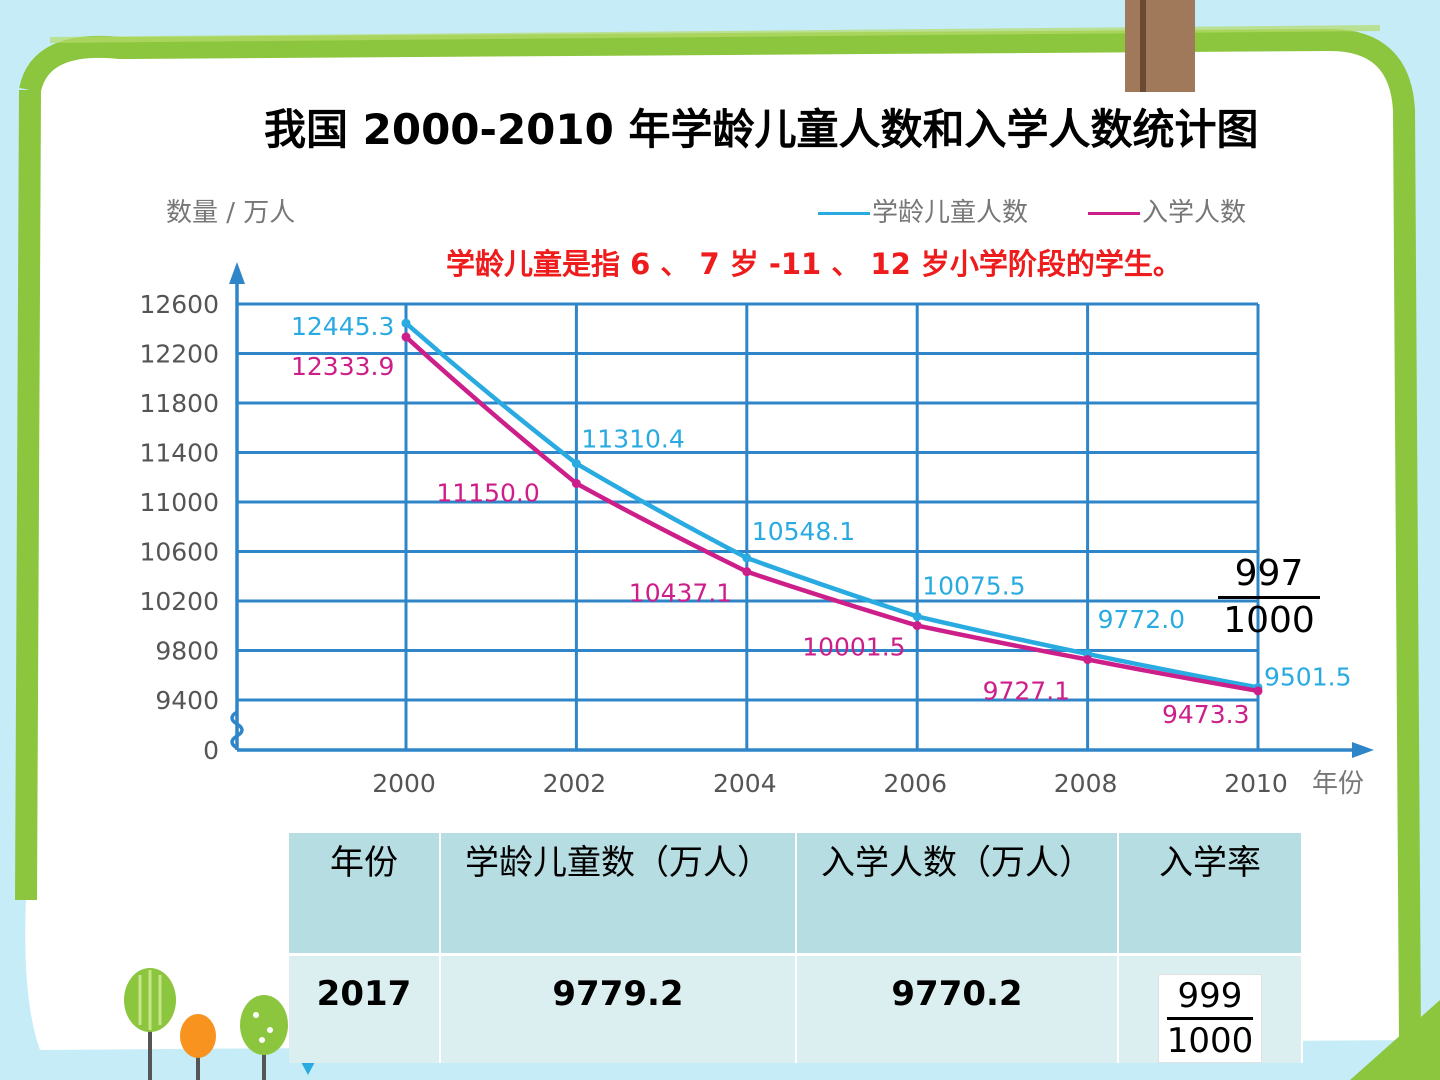  Describe the element at coordinates (973, 585) in the screenshot. I see `data-label: 10075.5` at that location.